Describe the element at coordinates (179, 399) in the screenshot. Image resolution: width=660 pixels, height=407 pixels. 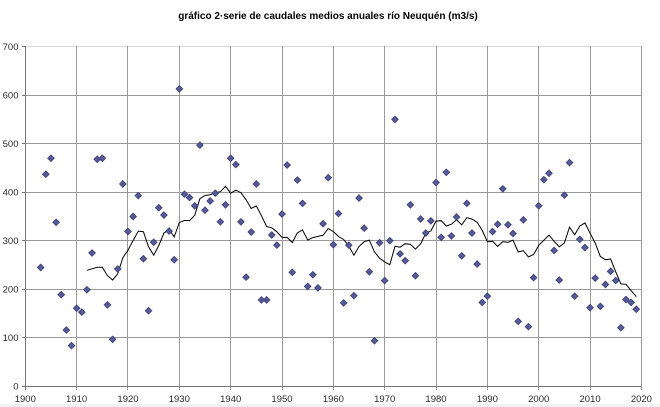
I see `svg-text: 1930` at that location.